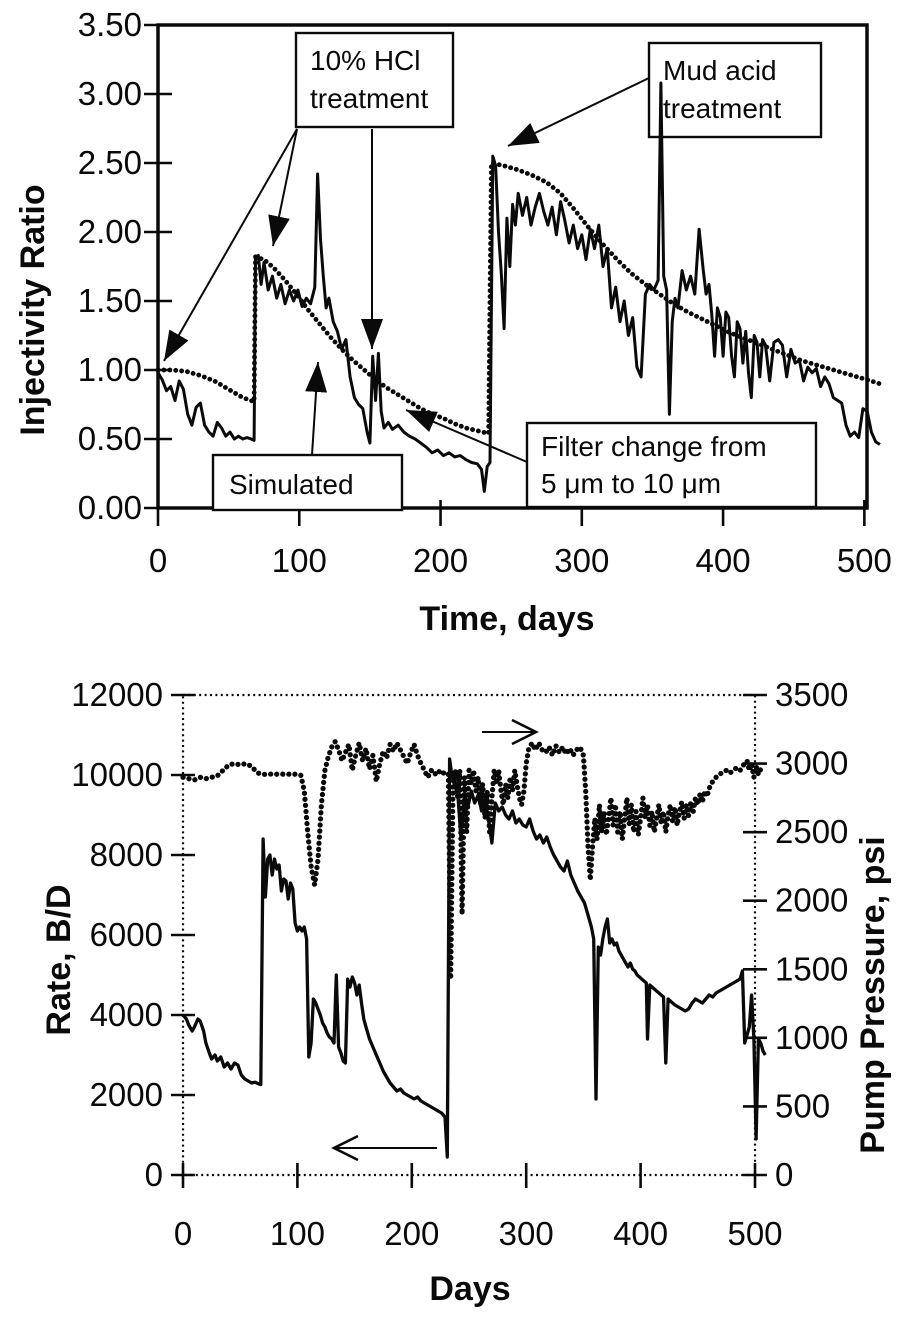 The width and height of the screenshot is (912, 1320). What do you see at coordinates (126, 934) in the screenshot?
I see `left-y-tick-label: 6000` at bounding box center [126, 934].